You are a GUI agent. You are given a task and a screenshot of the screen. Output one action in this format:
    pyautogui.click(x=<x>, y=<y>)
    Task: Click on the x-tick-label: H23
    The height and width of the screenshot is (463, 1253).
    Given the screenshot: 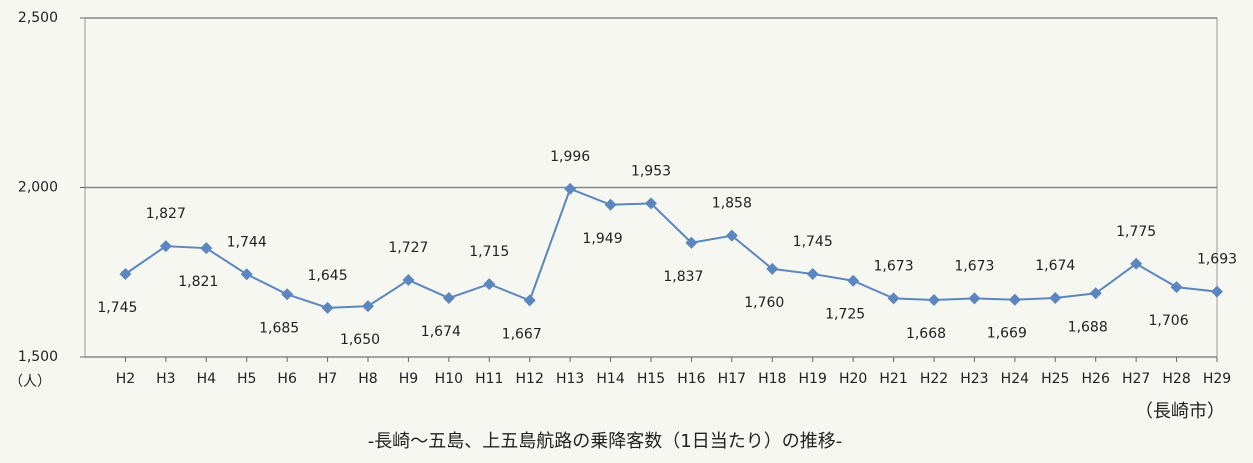 What is the action you would take?
    pyautogui.click(x=974, y=379)
    